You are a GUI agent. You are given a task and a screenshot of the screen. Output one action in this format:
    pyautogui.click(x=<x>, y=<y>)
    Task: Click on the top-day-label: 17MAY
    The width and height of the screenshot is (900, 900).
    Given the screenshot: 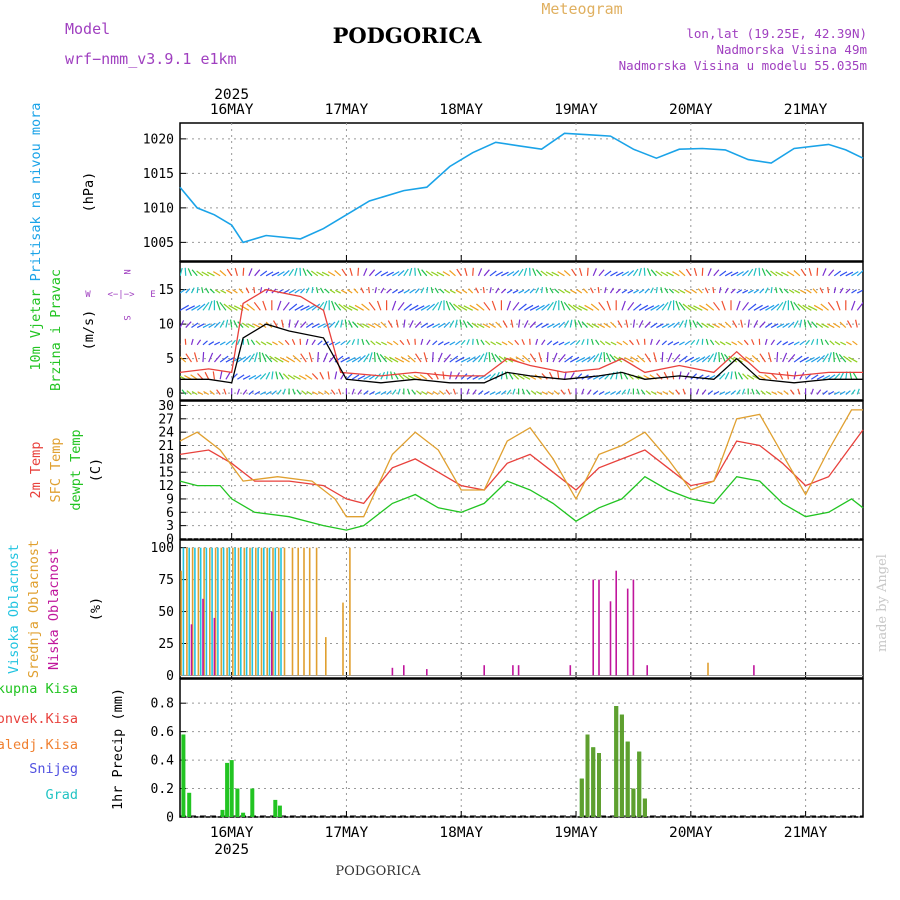 What is the action you would take?
    pyautogui.click(x=347, y=110)
    